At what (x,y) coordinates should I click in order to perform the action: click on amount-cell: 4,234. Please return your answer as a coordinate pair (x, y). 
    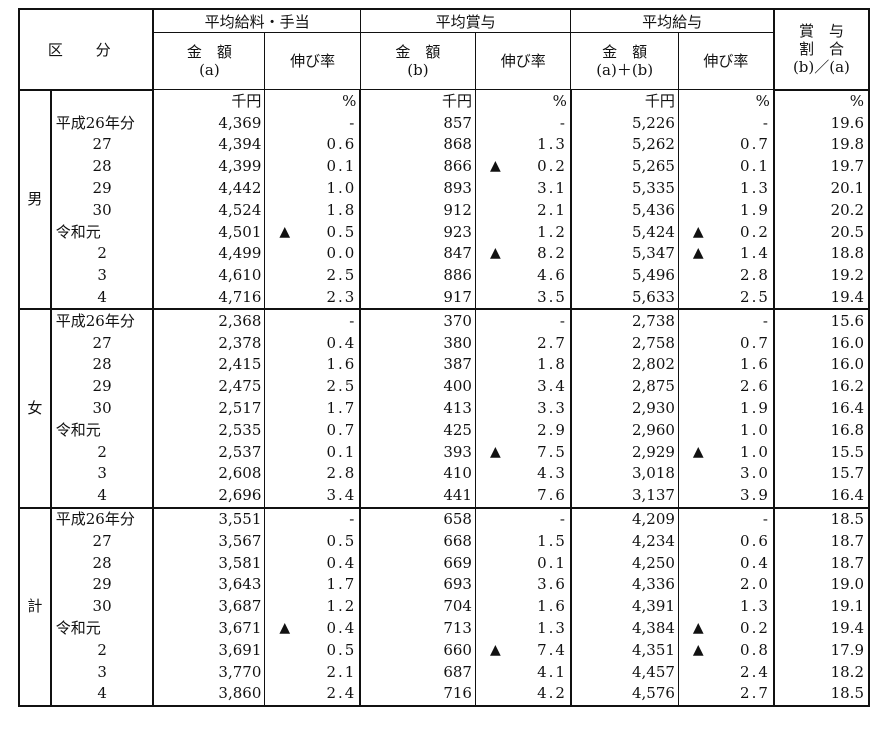
    Looking at the image, I should click on (624, 541).